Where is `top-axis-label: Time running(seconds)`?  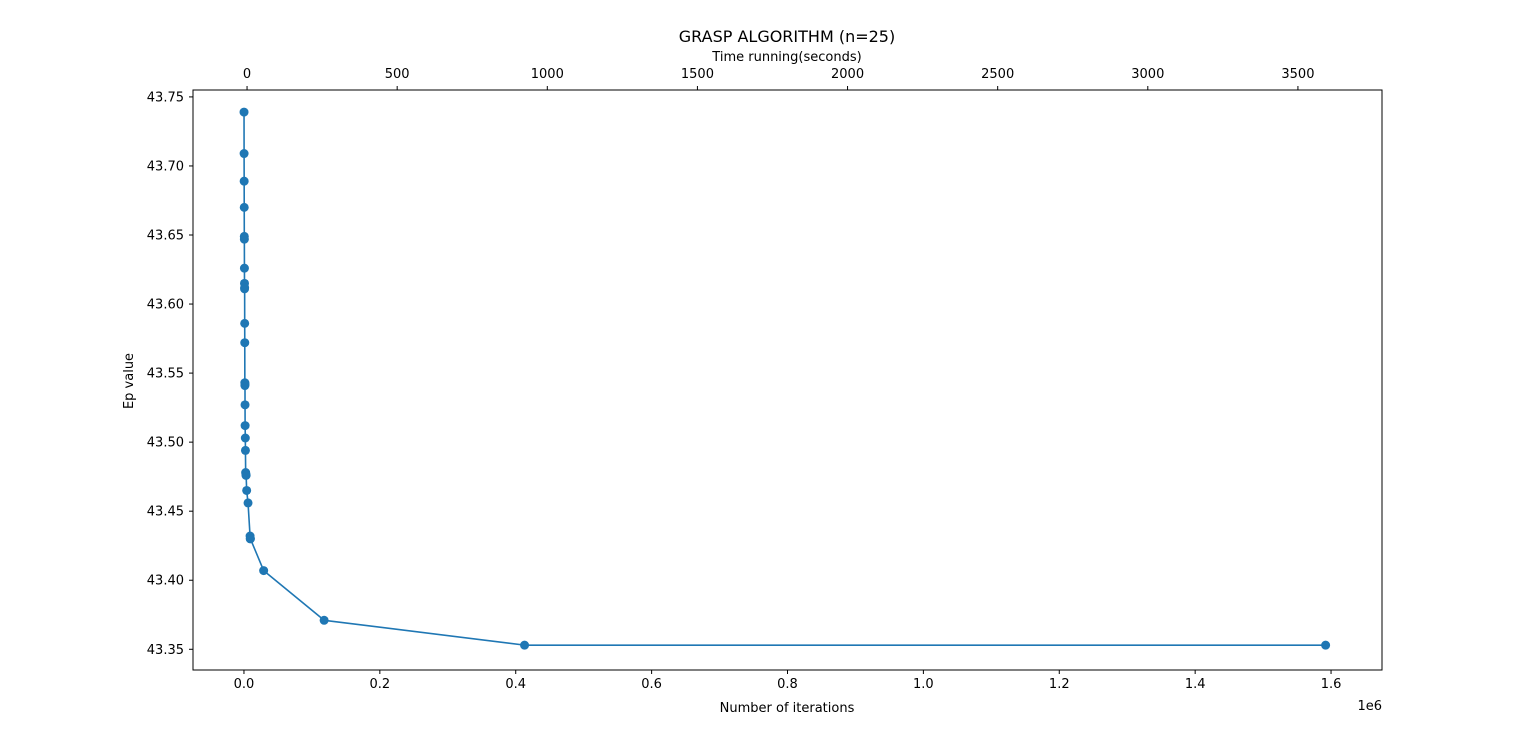 top-axis-label: Time running(seconds) is located at coordinates (786, 57).